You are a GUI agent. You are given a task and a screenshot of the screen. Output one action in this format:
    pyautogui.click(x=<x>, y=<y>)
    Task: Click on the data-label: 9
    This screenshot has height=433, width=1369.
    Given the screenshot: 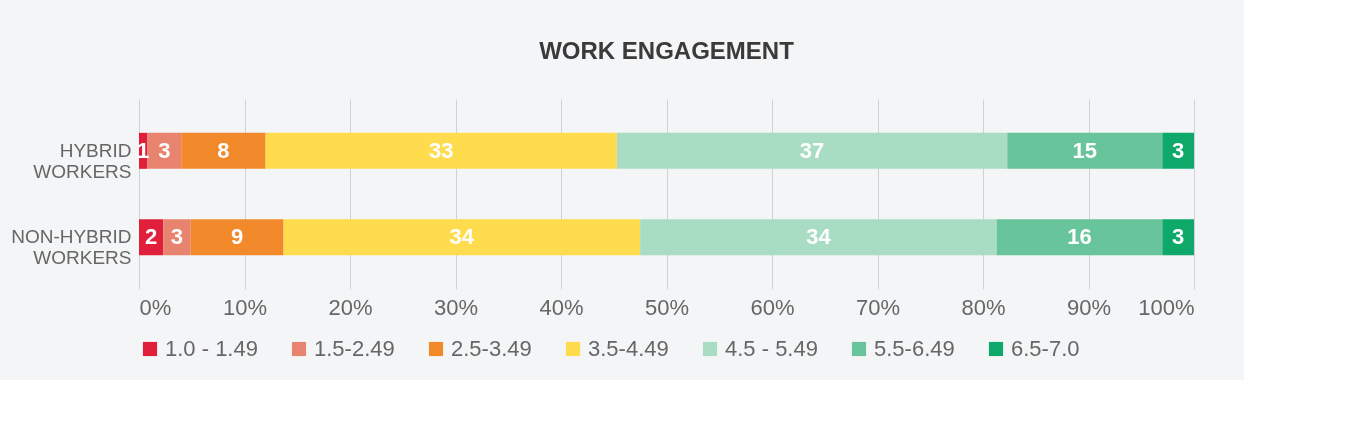 What is the action you would take?
    pyautogui.click(x=237, y=237)
    